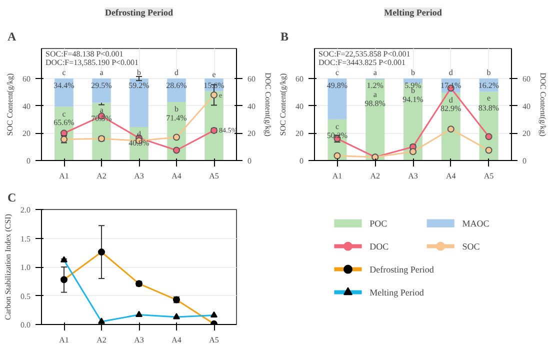  Describe the element at coordinates (451, 85) in the screenshot. I see `annotation: 17.1%` at that location.